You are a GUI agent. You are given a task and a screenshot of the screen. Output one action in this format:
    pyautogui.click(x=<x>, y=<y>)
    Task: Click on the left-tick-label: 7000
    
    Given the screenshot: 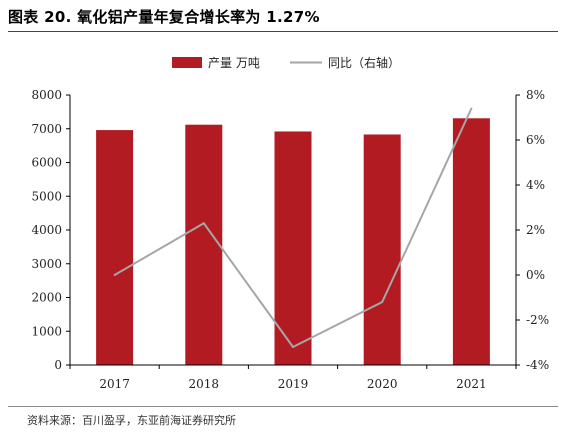 What is the action you would take?
    pyautogui.click(x=46, y=129)
    